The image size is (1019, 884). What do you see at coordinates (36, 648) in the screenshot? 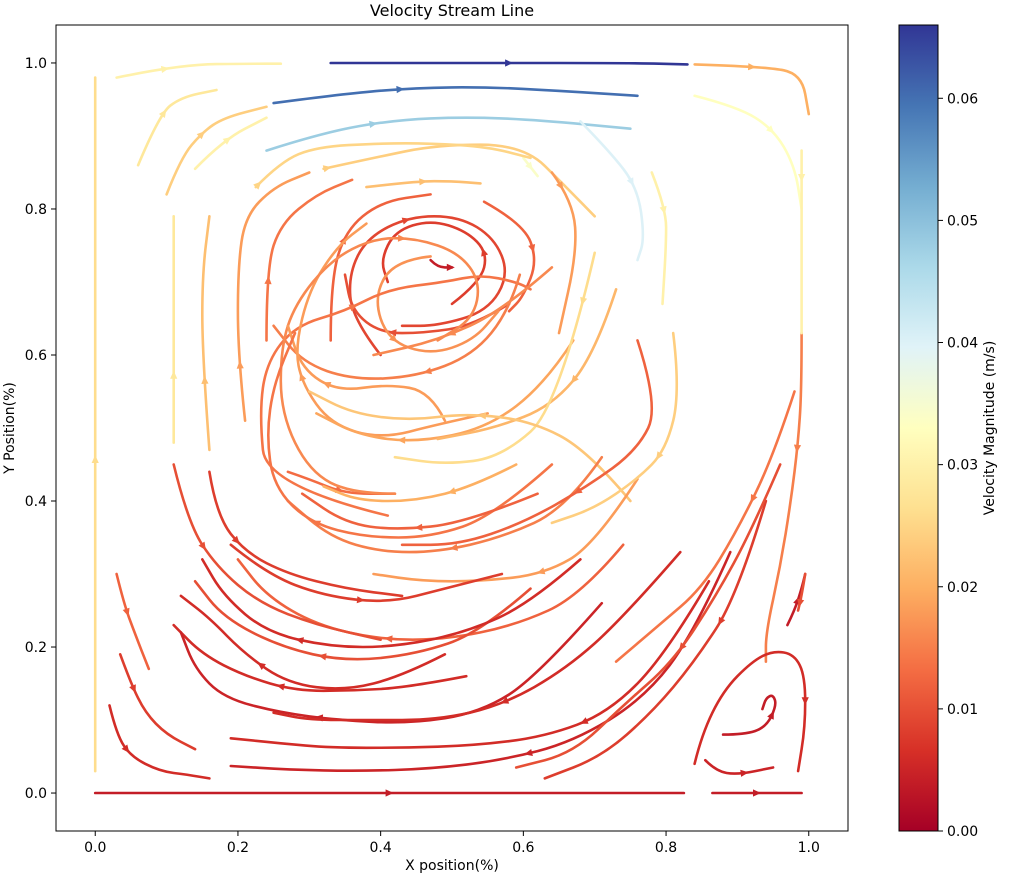
I see `y-tick-label: 0.2` at bounding box center [36, 648].